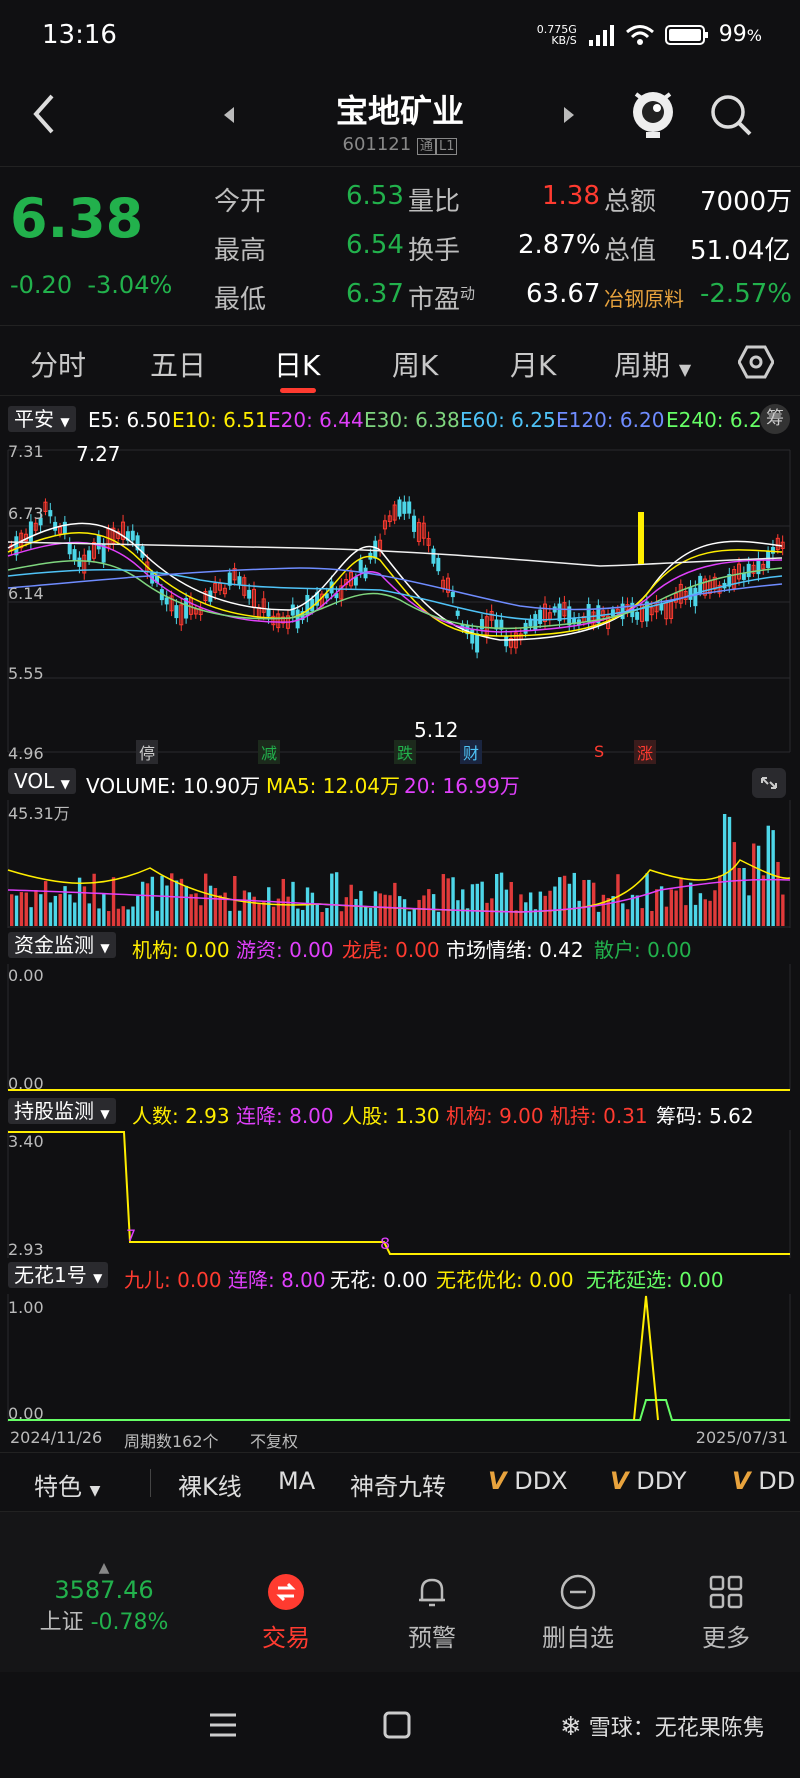  Describe the element at coordinates (375, 245) in the screenshot. I see `high-value: 6.54` at that location.